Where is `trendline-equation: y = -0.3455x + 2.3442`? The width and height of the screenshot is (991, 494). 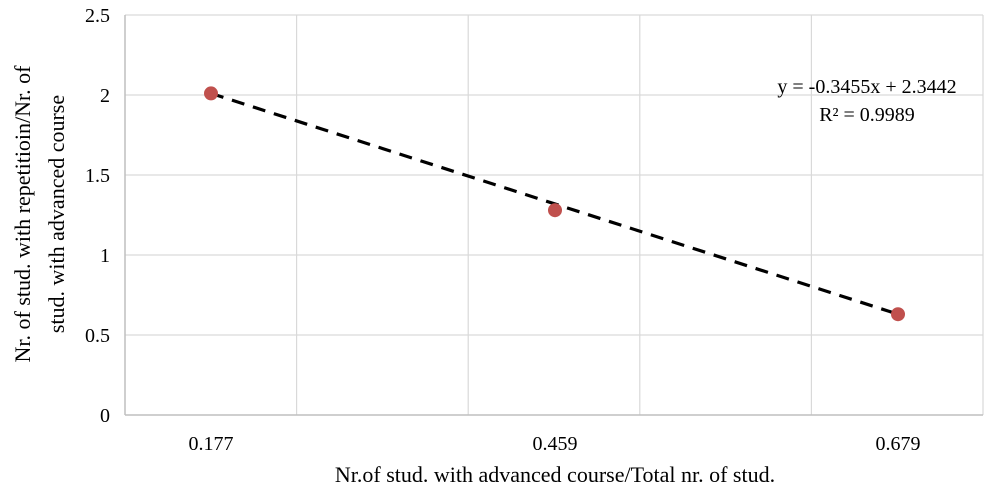 trendline-equation: y = -0.3455x + 2.3442 is located at coordinates (866, 87).